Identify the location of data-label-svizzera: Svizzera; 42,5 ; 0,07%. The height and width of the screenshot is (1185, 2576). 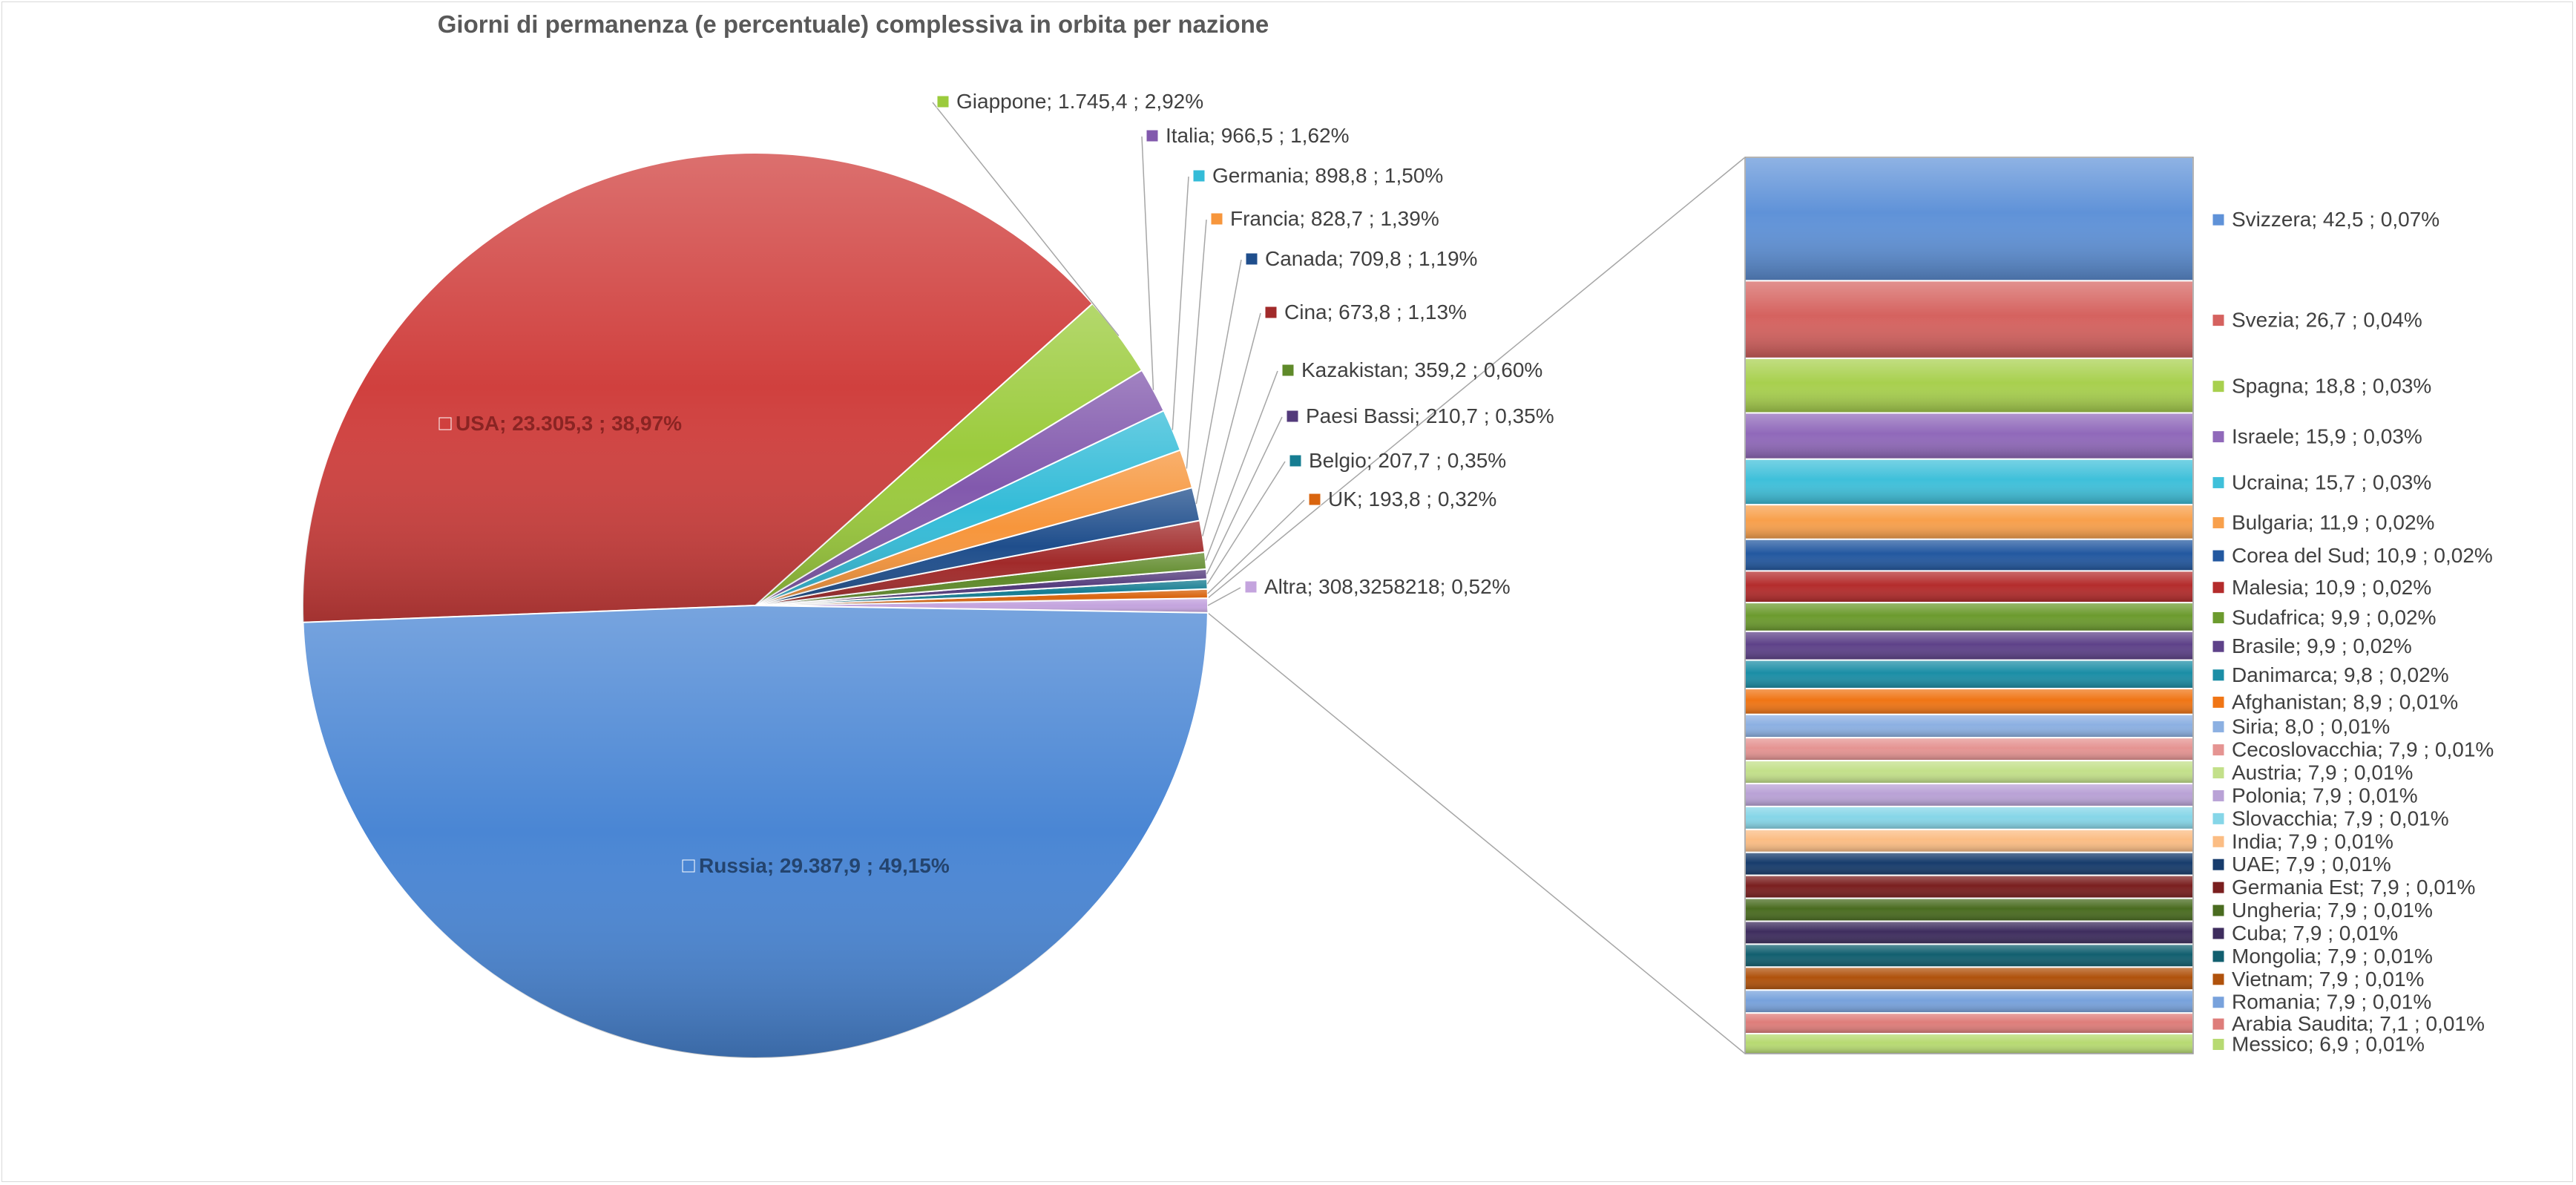
(2335, 219).